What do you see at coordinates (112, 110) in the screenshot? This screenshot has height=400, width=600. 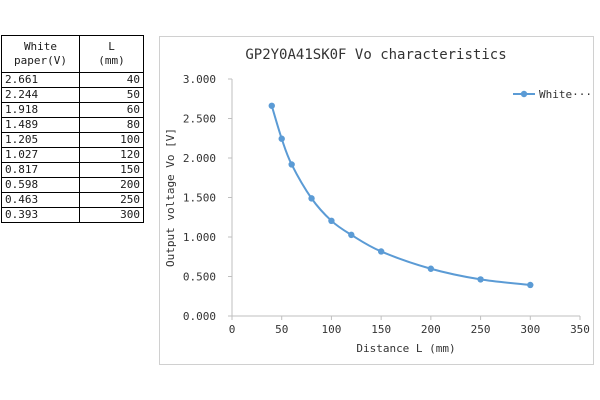 I see `cell-distance: 60` at bounding box center [112, 110].